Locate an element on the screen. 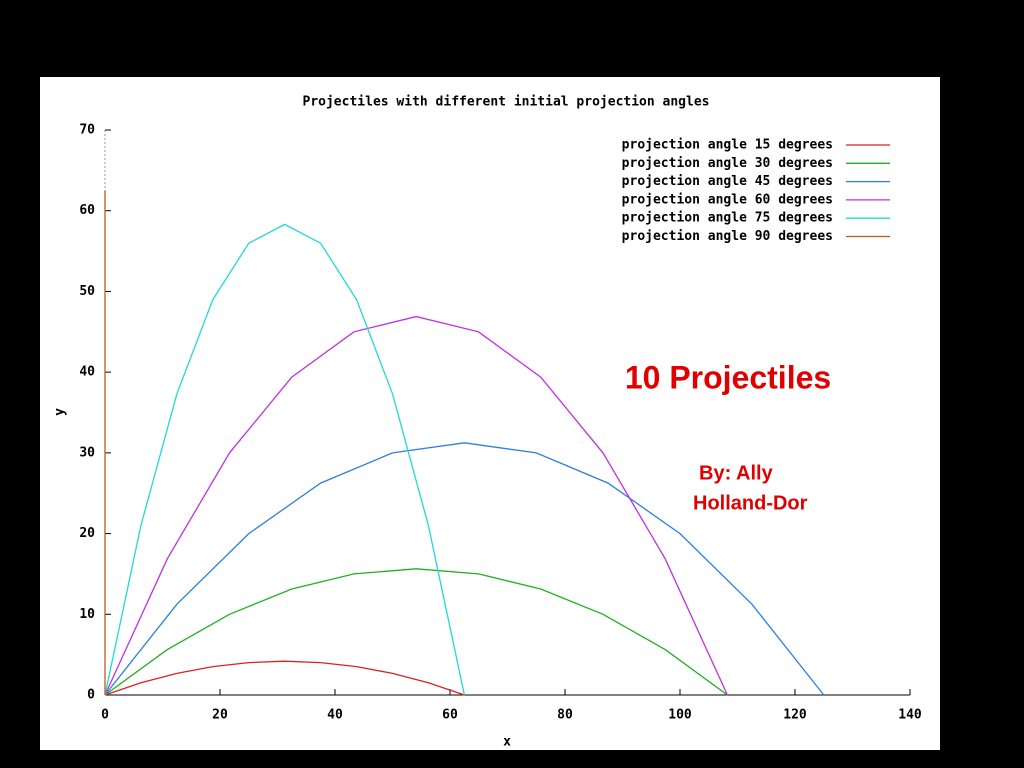  byline: Holland-Dor is located at coordinates (750, 503).